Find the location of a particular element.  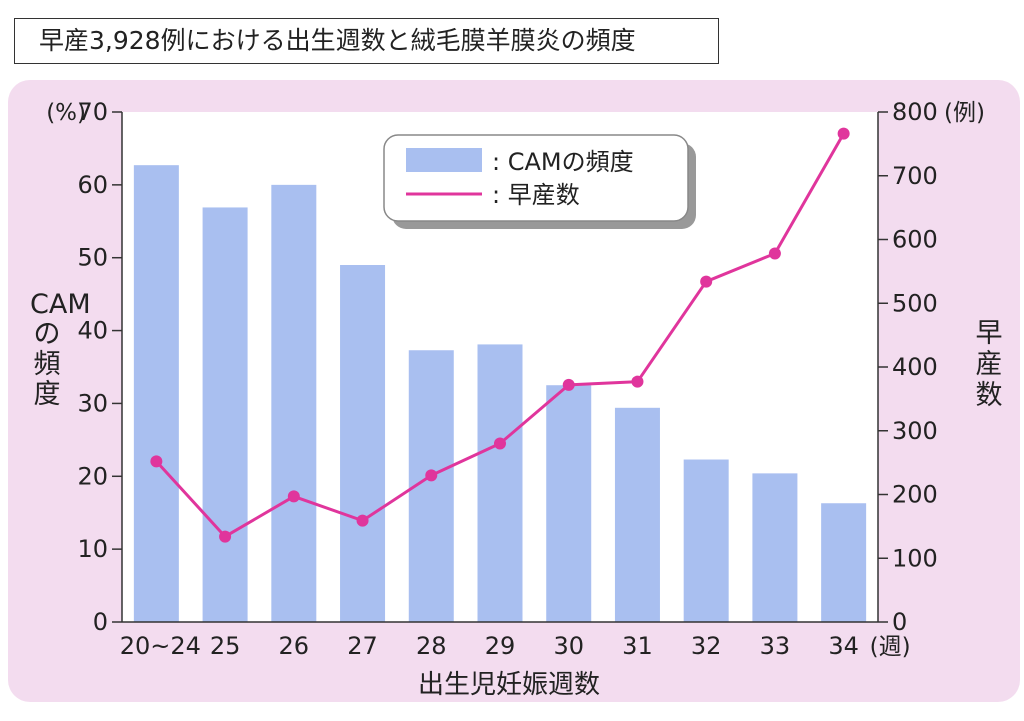

right-tick-label: 200 is located at coordinates (915, 495).